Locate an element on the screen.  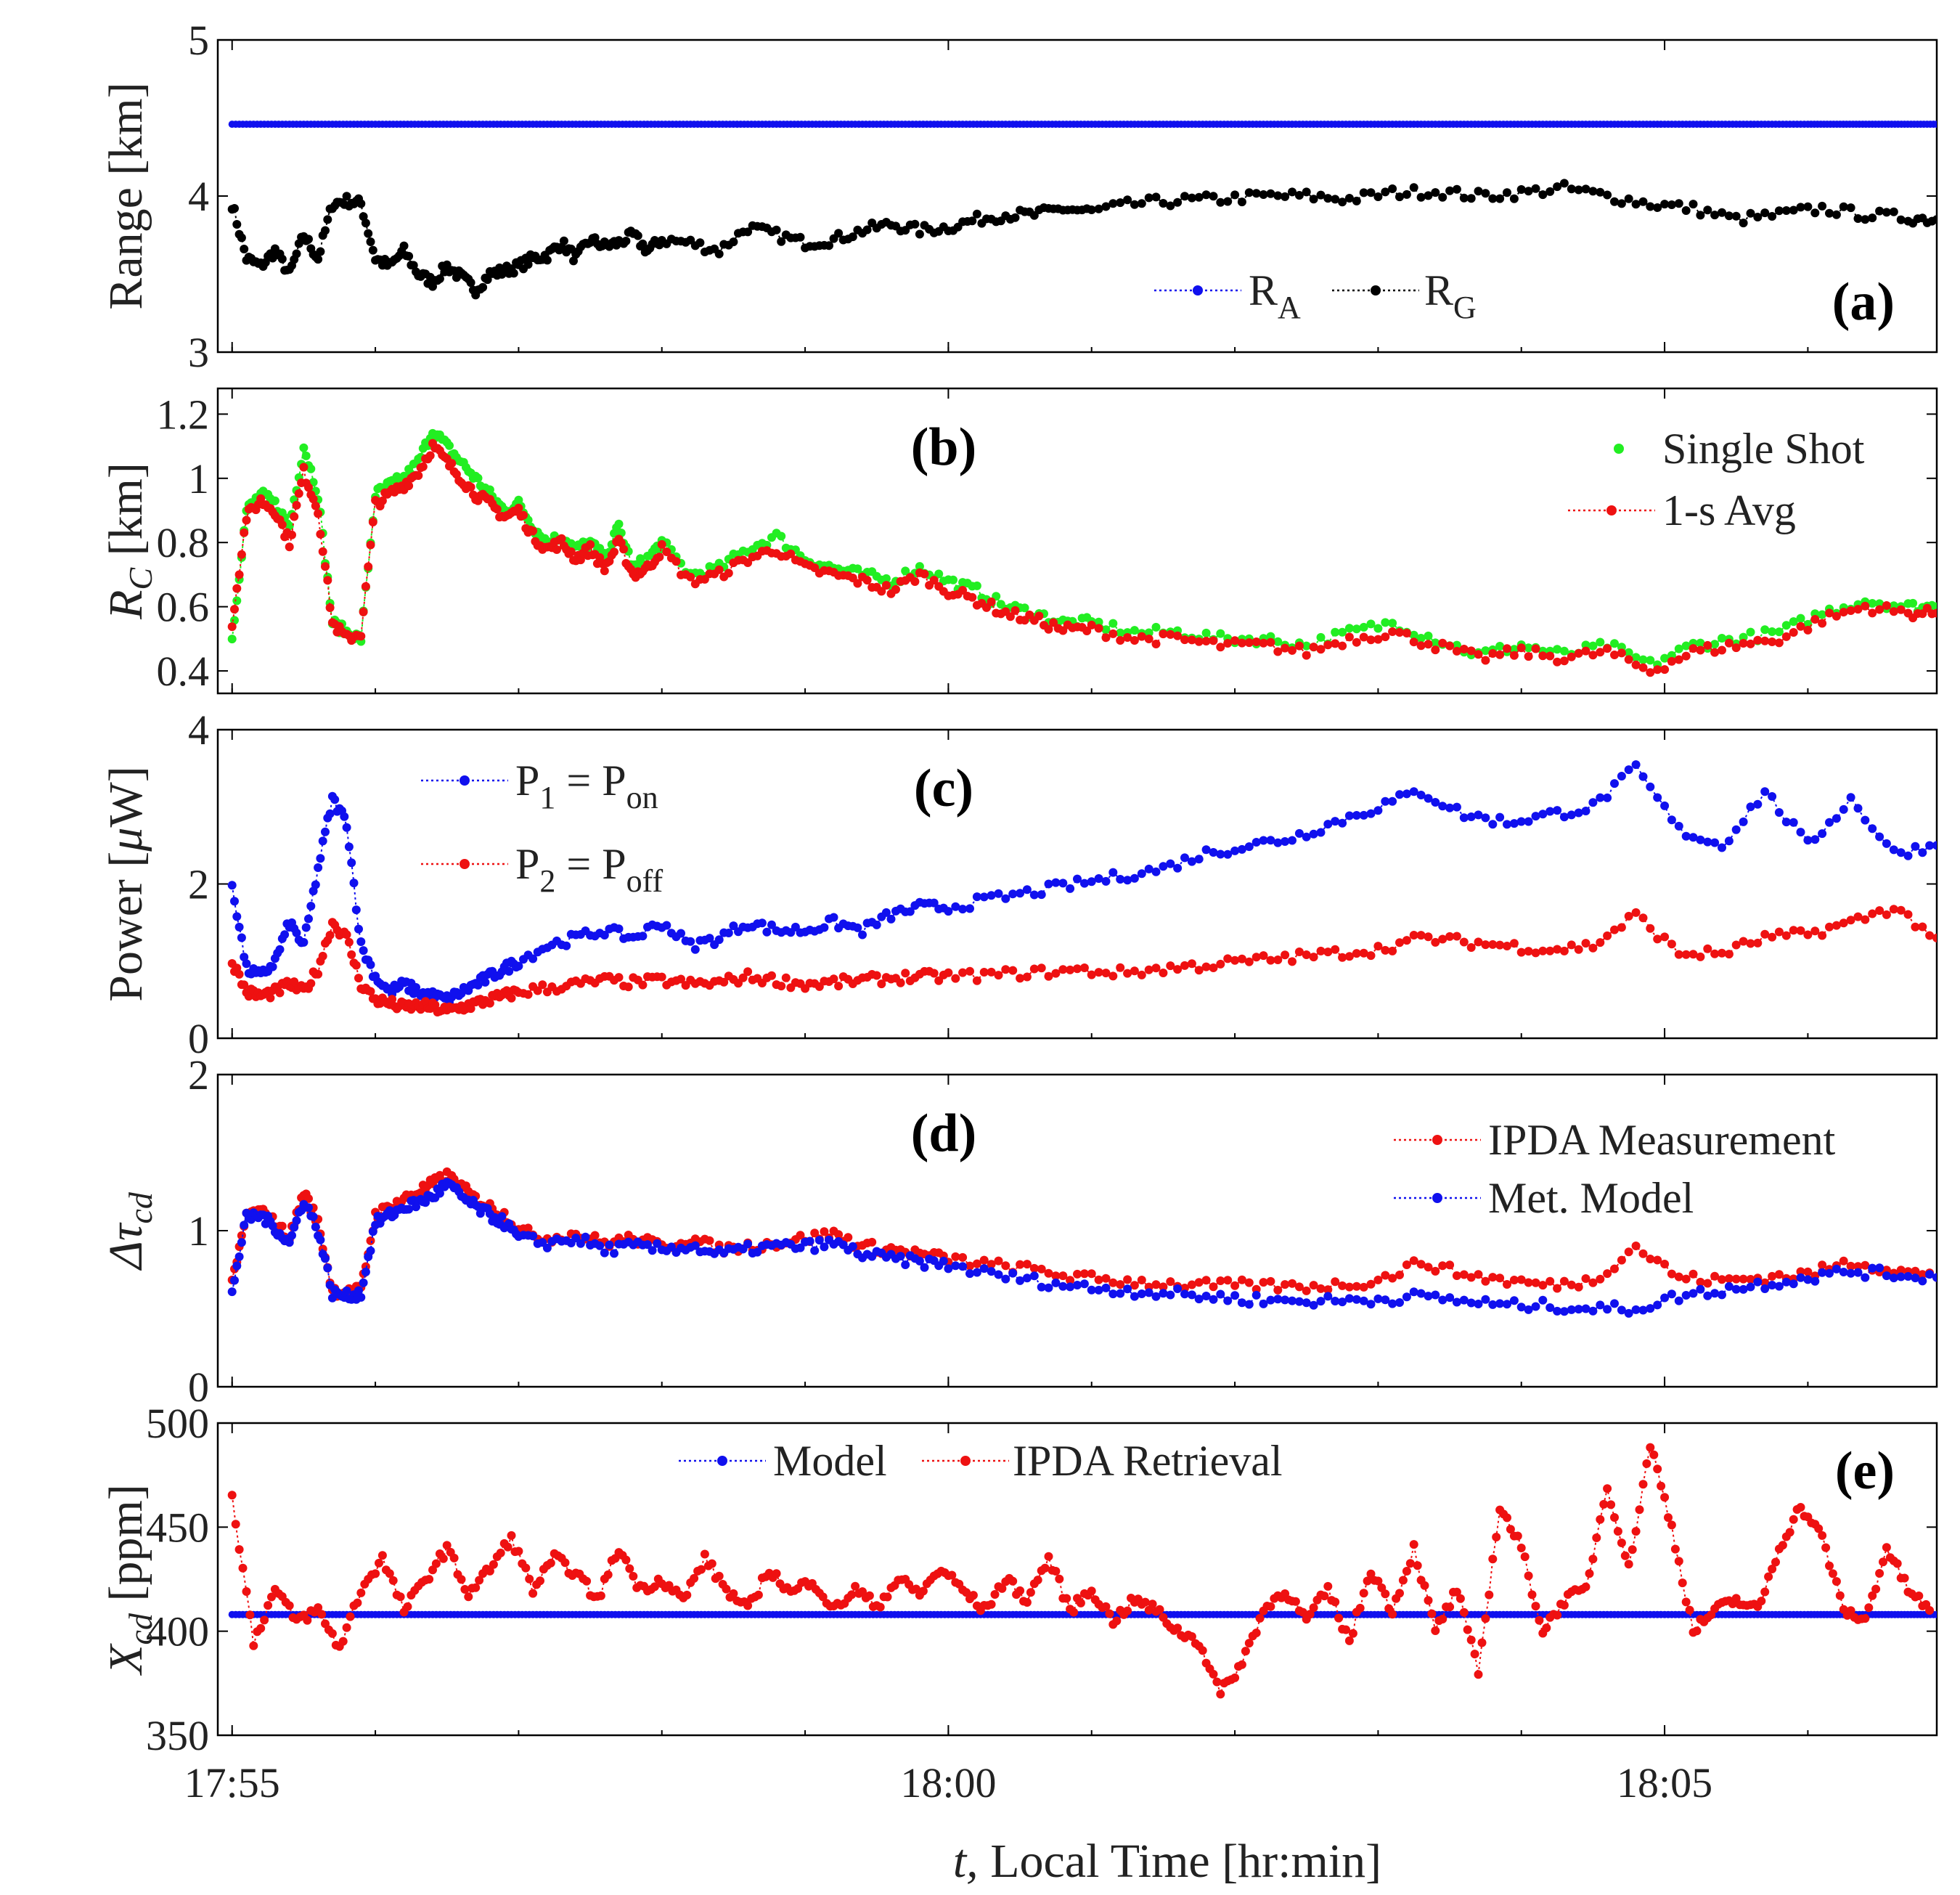
legend-label-ra: RA is located at coordinates (1275, 296).